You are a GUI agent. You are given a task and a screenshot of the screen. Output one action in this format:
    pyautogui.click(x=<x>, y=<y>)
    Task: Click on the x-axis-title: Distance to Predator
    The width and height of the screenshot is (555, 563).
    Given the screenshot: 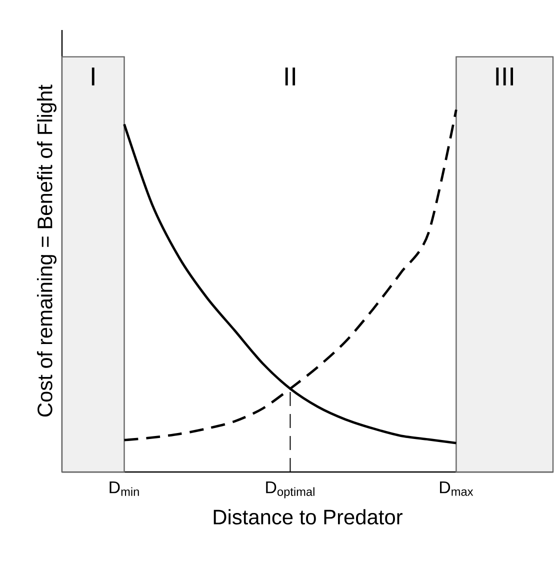 What is the action you would take?
    pyautogui.click(x=308, y=516)
    